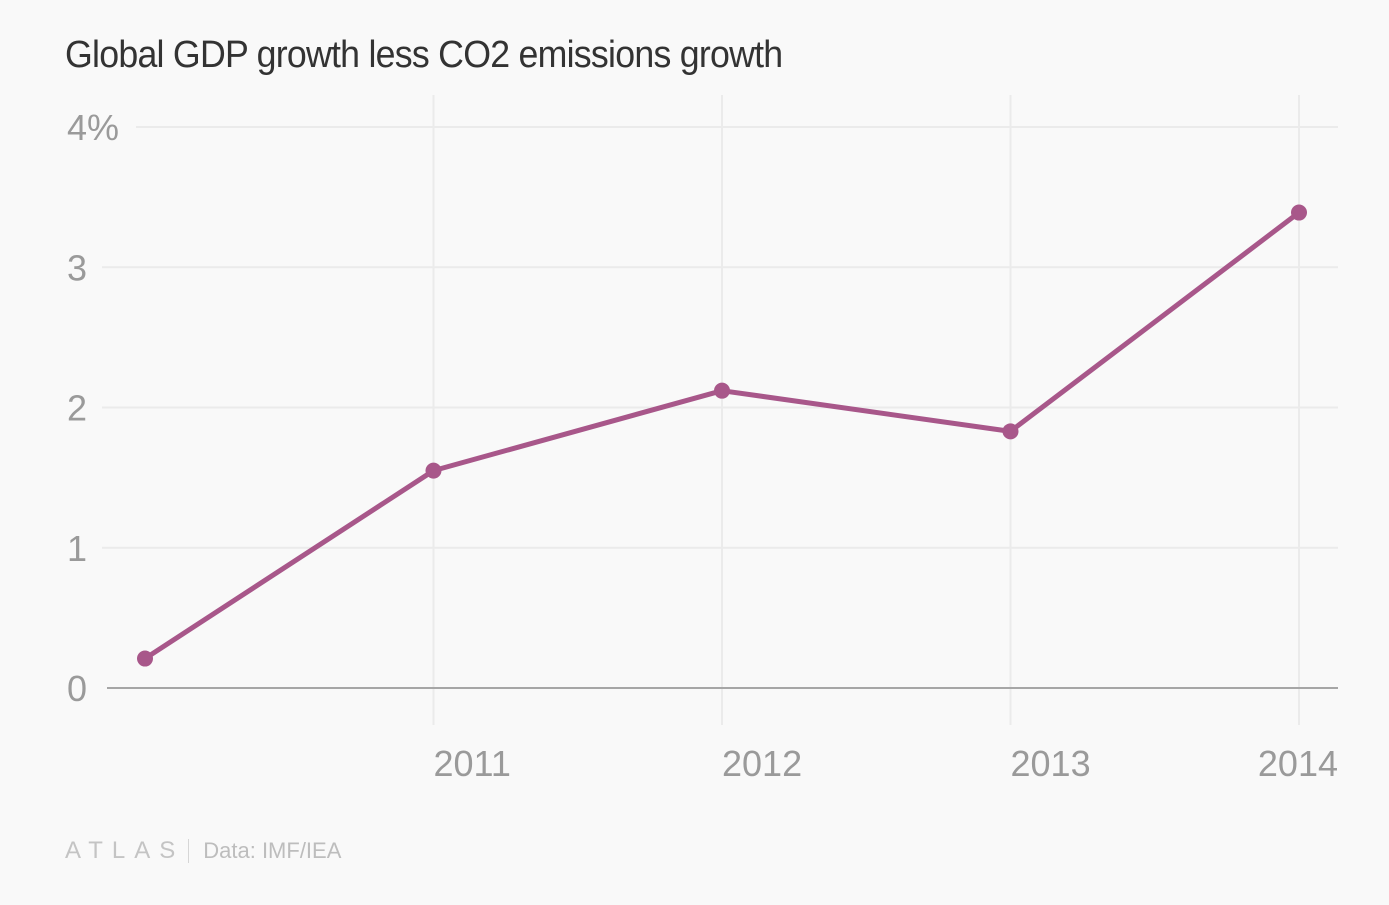  What do you see at coordinates (272, 850) in the screenshot?
I see `data-source: Data: IMF/IEA` at bounding box center [272, 850].